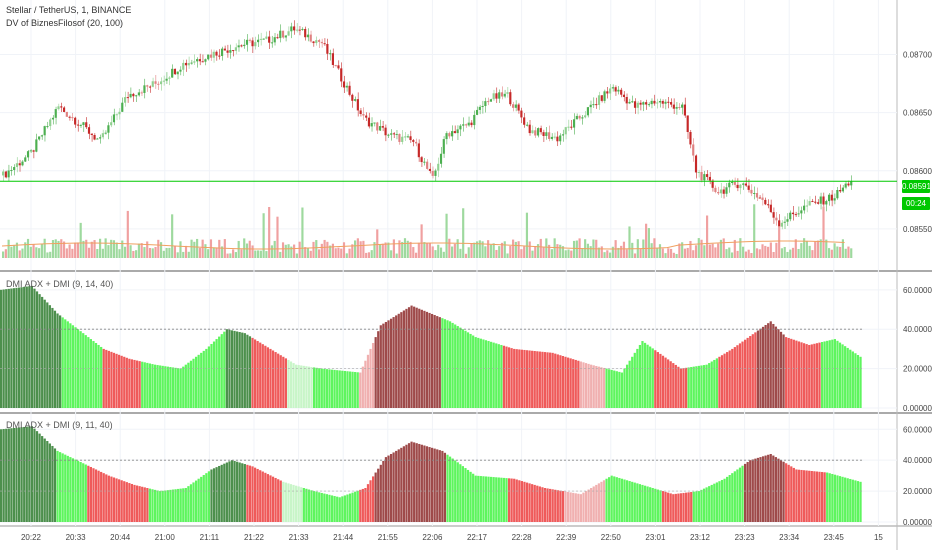 This screenshot has height=550, width=932. I want to click on dmi-tick-label: 40.00000, so click(917, 329).